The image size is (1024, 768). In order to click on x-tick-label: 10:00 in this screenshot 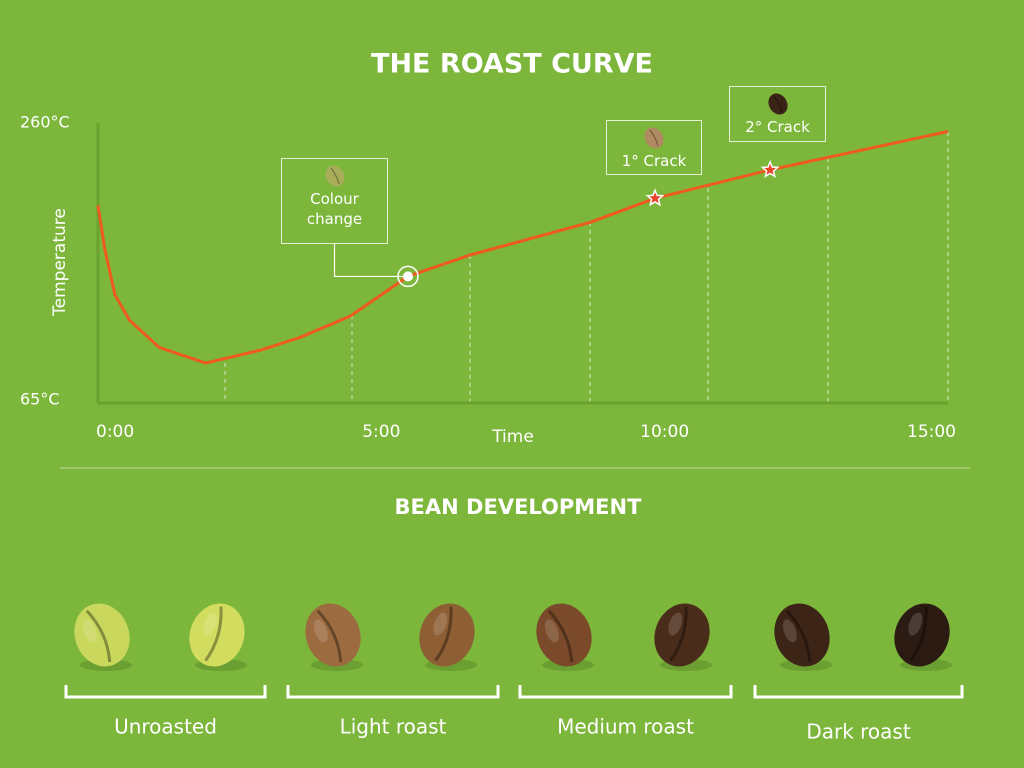, I will do `click(664, 432)`.